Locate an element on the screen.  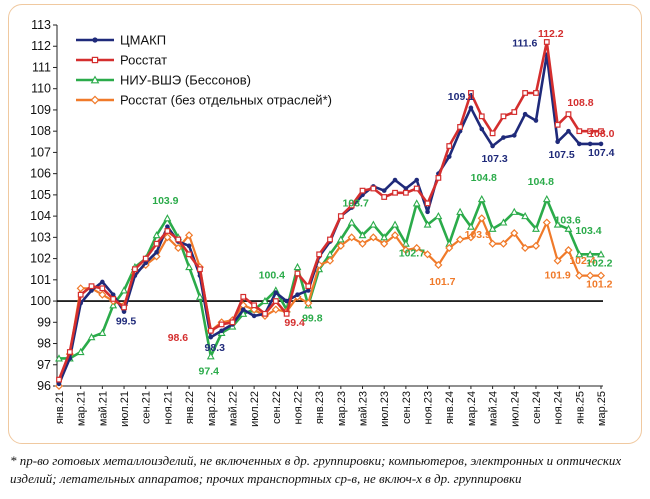
y-tick-label: 105 is located at coordinates (40, 195).